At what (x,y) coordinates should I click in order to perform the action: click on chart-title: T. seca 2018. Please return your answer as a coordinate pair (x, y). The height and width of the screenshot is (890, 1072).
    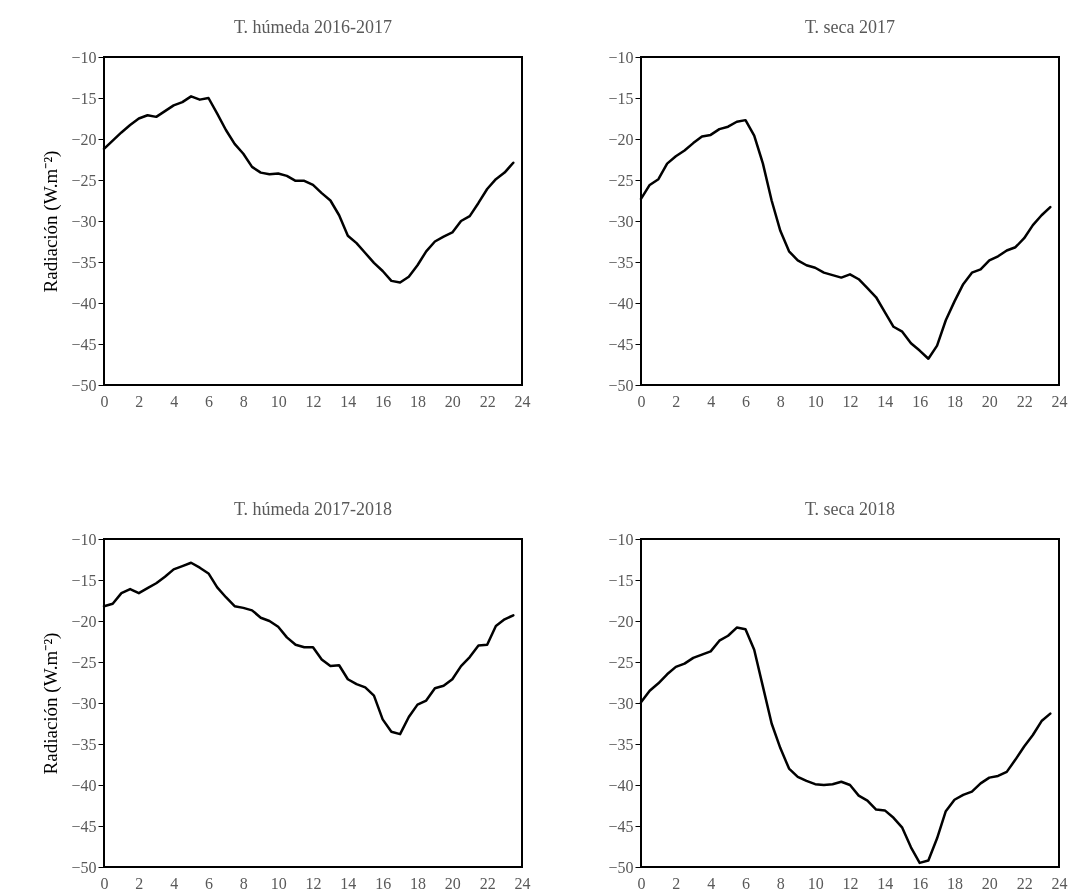
    Looking at the image, I should click on (850, 509).